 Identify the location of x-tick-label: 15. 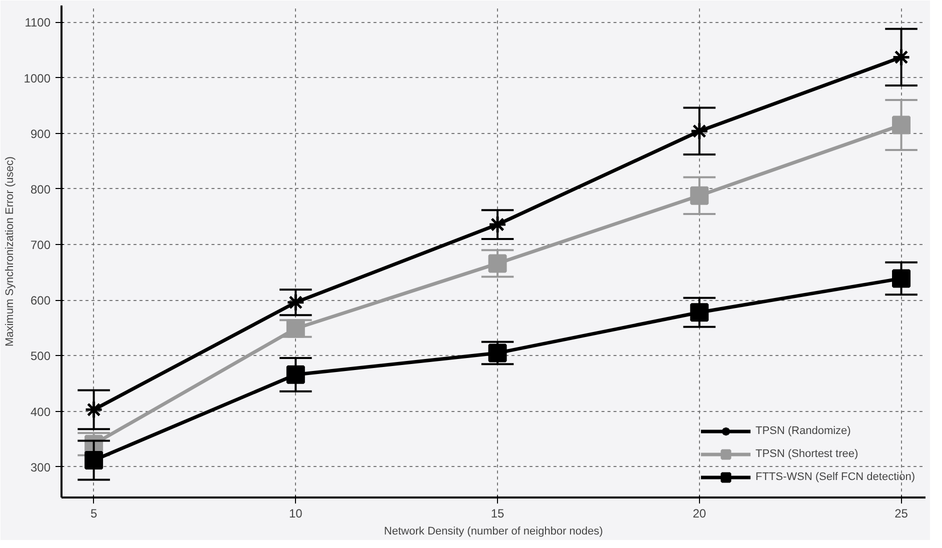
(497, 513).